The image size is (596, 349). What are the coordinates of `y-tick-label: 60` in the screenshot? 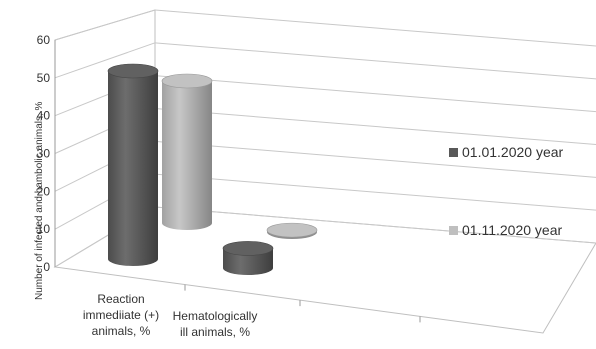 It's located at (44, 40).